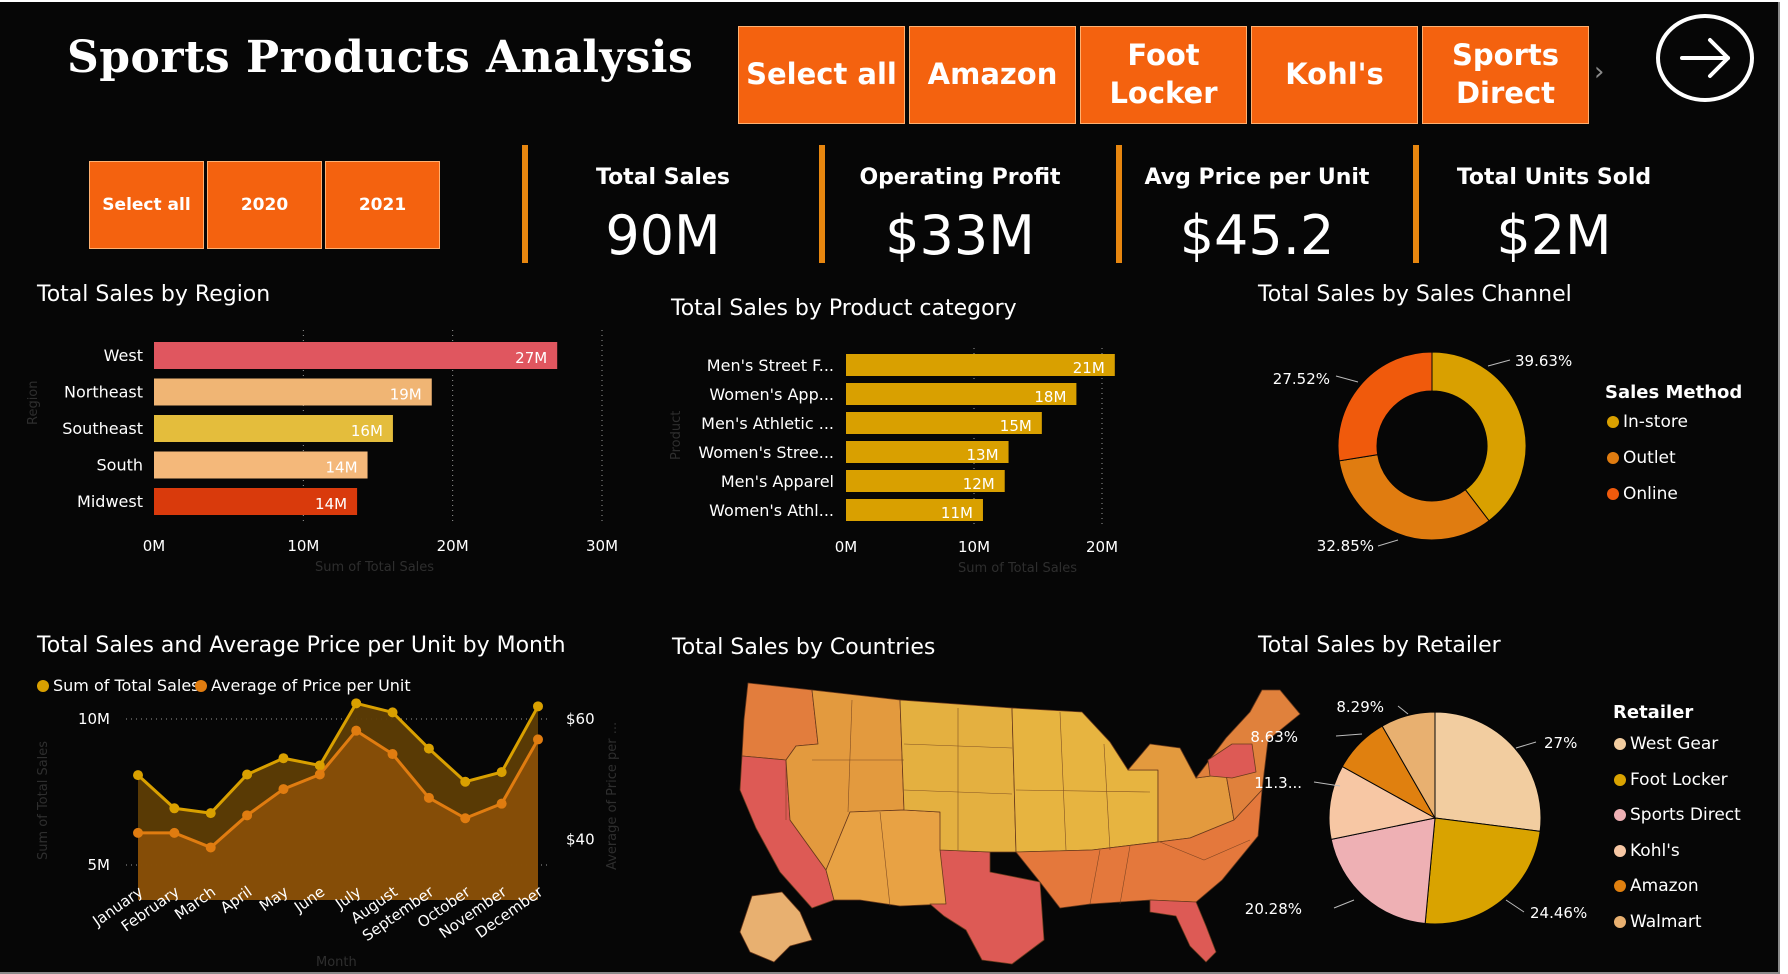  What do you see at coordinates (580, 840) in the screenshot?
I see `month-right-tick-label: $40` at bounding box center [580, 840].